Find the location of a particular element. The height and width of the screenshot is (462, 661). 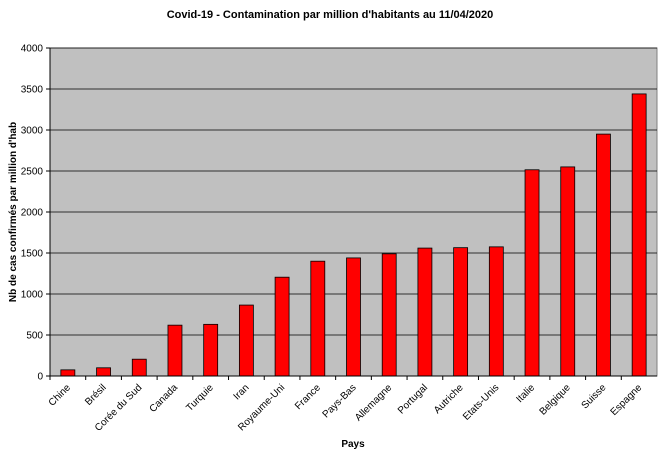

x-axis-label: Pays is located at coordinates (353, 444).